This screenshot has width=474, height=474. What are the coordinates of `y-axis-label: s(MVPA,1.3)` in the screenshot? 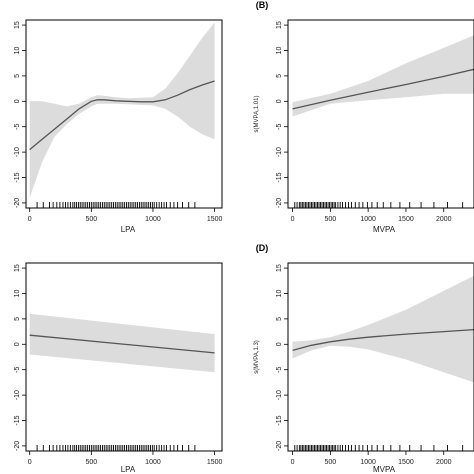 It's located at (257, 357).